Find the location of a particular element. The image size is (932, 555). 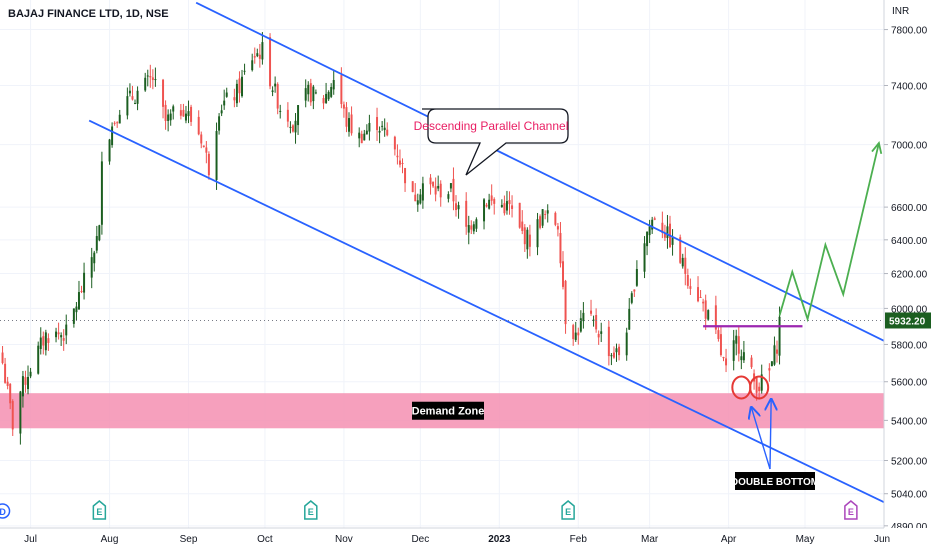

x-tick-label: 2023 is located at coordinates (499, 539).